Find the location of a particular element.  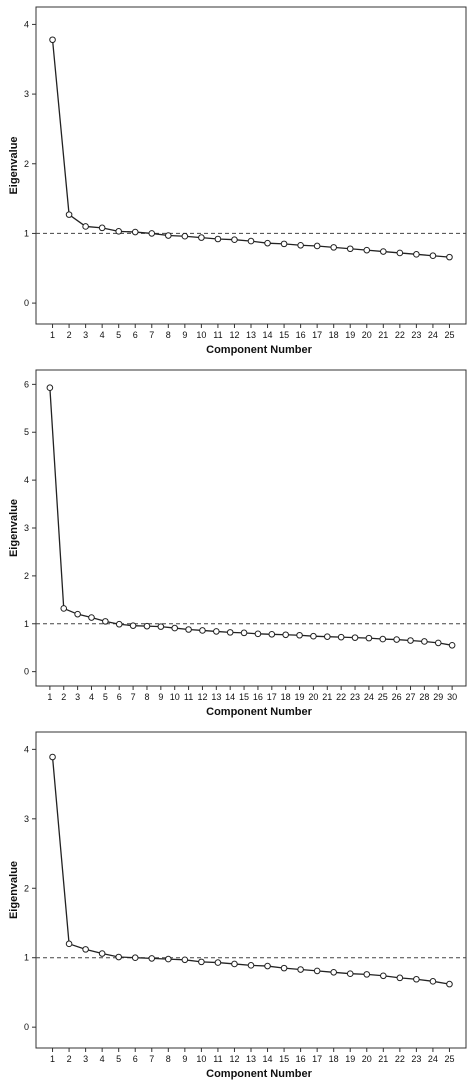

x-tick-label: 19 is located at coordinates (350, 1059).